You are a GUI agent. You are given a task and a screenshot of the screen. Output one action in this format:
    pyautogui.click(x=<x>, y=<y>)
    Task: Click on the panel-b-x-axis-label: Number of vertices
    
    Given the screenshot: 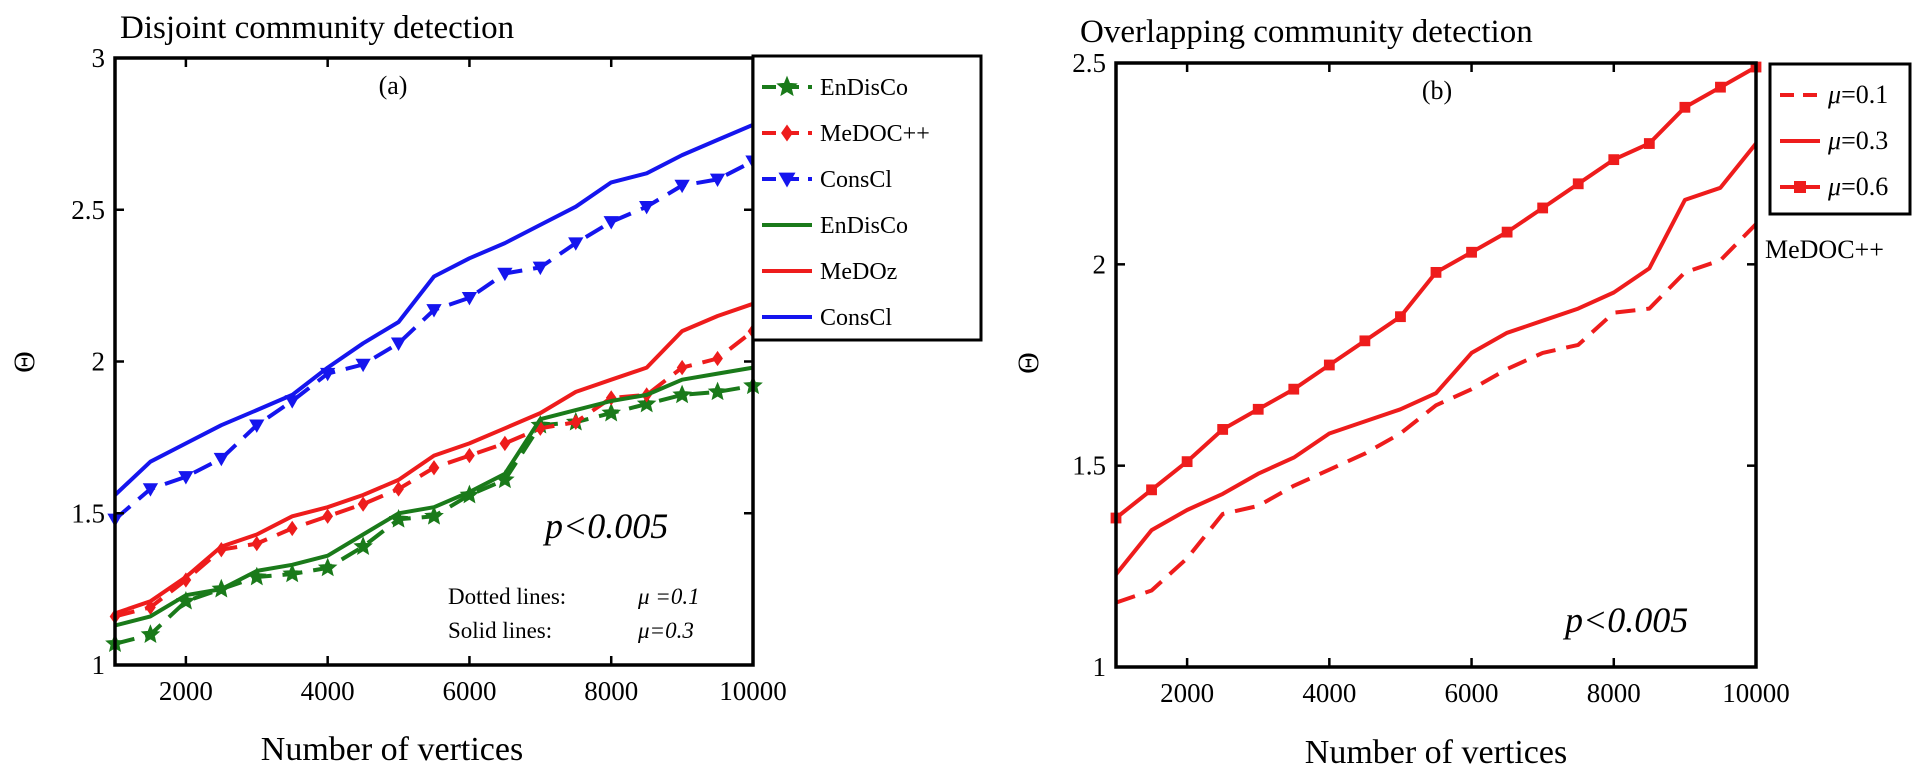 What is the action you would take?
    pyautogui.click(x=1436, y=752)
    